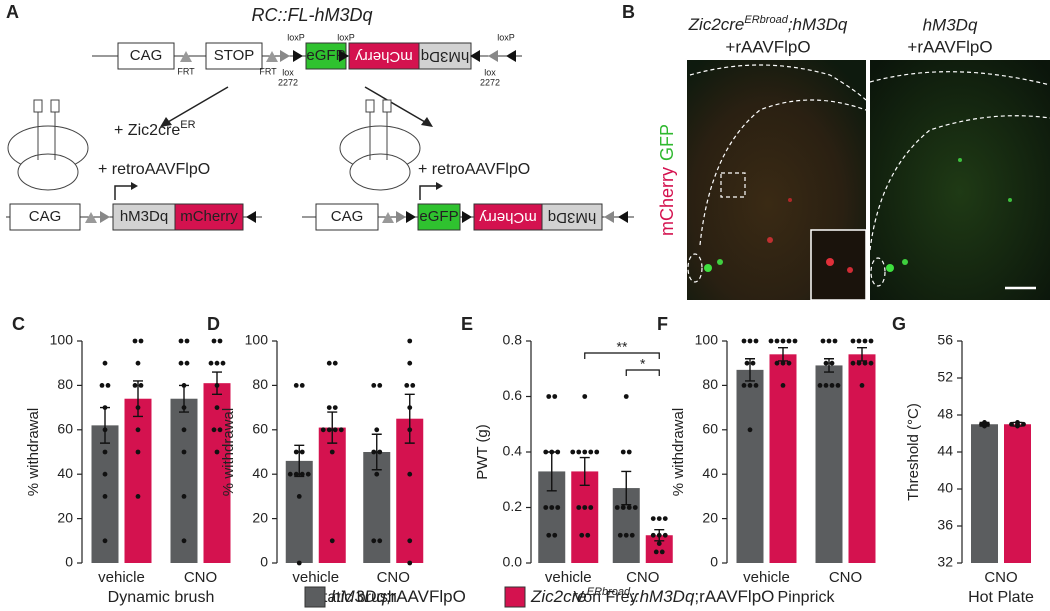 Image resolution: width=1050 pixels, height=611 pixels. What do you see at coordinates (960, 180) in the screenshot?
I see `micrograph` at bounding box center [960, 180].